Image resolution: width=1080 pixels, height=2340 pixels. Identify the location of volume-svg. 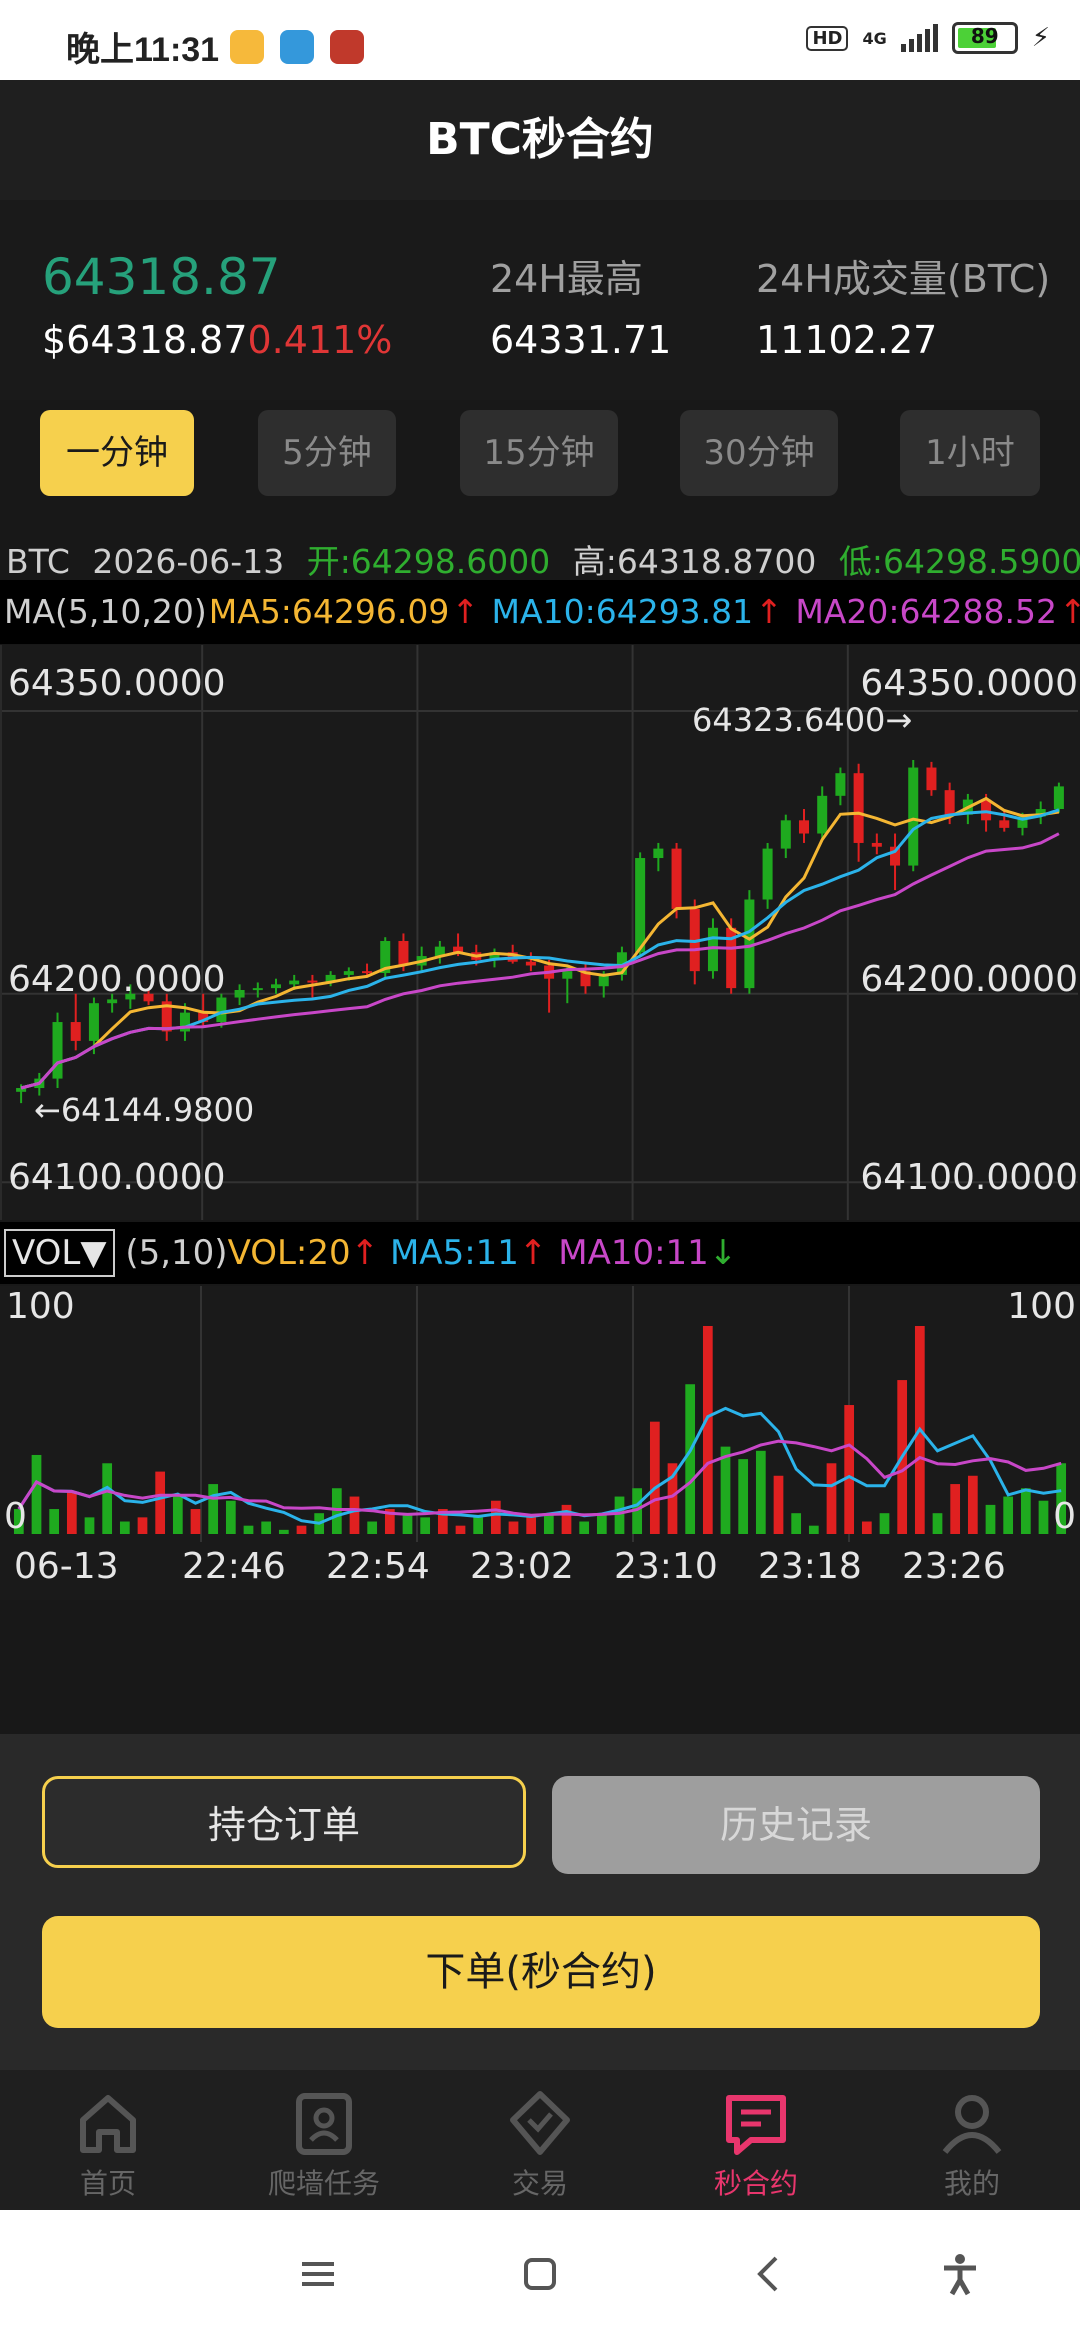
(540, 1414).